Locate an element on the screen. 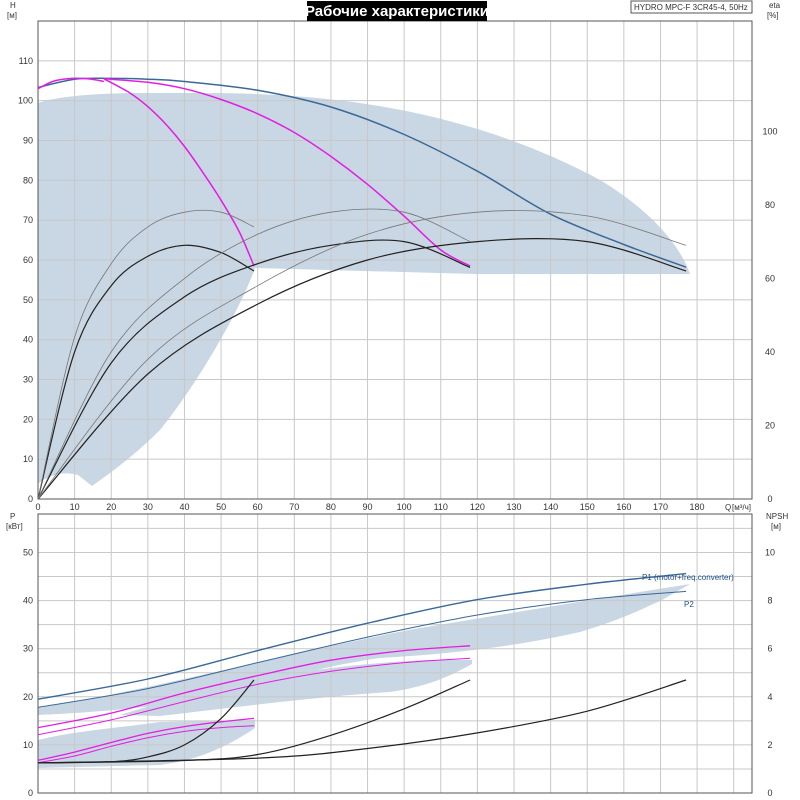  npsh-tick-label: 2 is located at coordinates (769, 745).